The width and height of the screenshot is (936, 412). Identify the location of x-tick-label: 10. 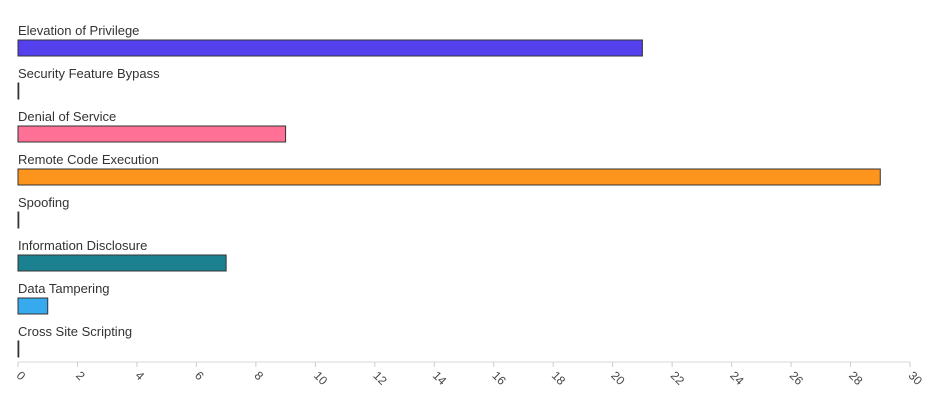
(321, 378).